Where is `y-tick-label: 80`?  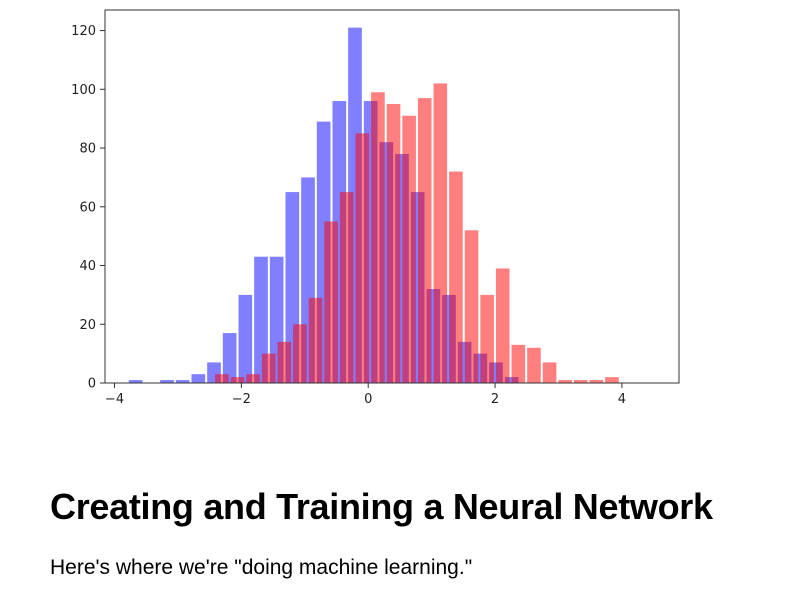 y-tick-label: 80 is located at coordinates (87, 149).